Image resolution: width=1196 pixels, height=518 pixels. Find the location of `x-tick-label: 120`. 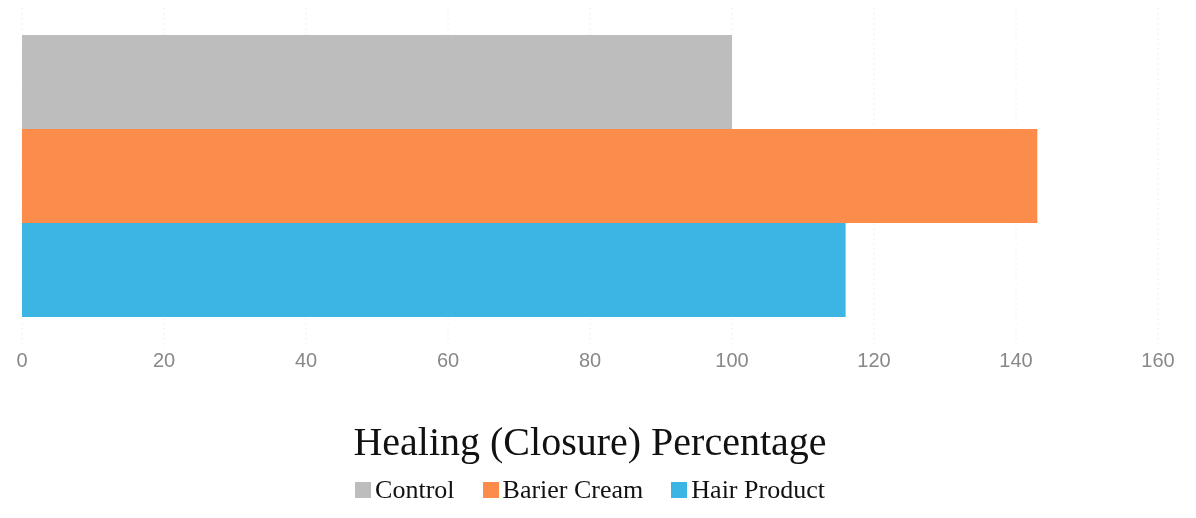

x-tick-label: 120 is located at coordinates (874, 360).